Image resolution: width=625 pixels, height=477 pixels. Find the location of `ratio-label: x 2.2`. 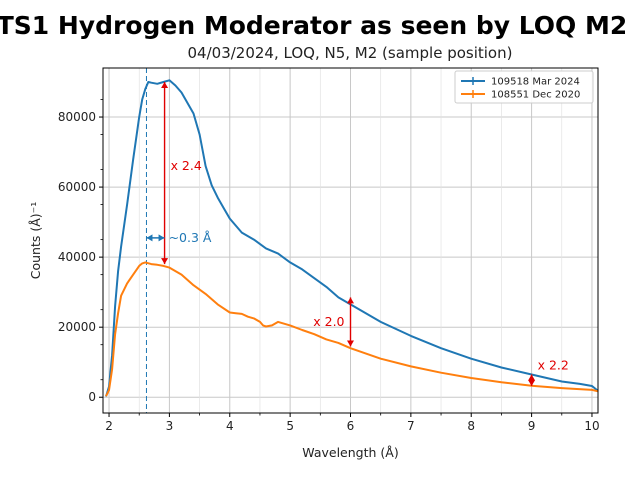

ratio-label: x 2.2 is located at coordinates (553, 364).